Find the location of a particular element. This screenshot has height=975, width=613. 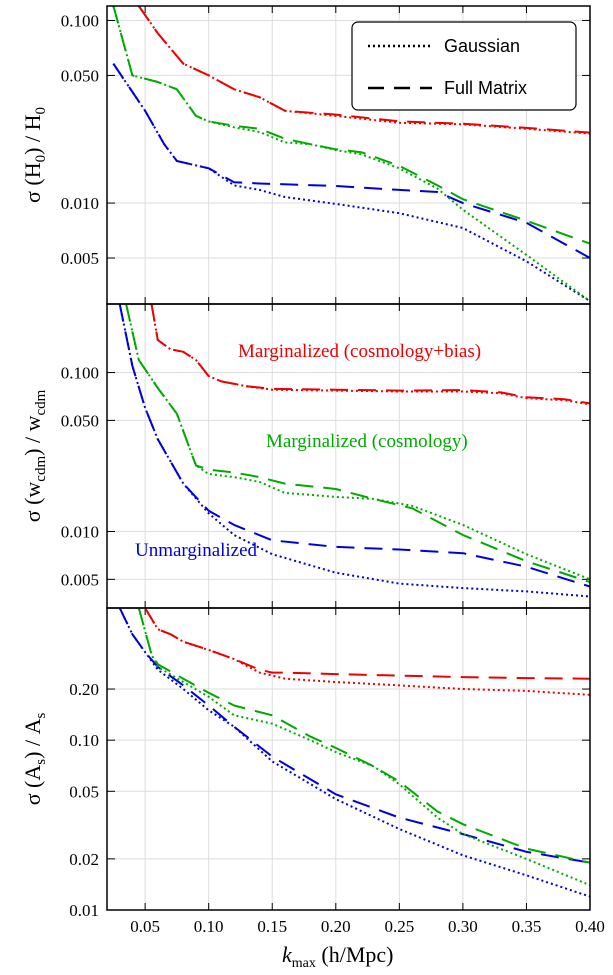

x-tick-label: 0.25 is located at coordinates (399, 926).